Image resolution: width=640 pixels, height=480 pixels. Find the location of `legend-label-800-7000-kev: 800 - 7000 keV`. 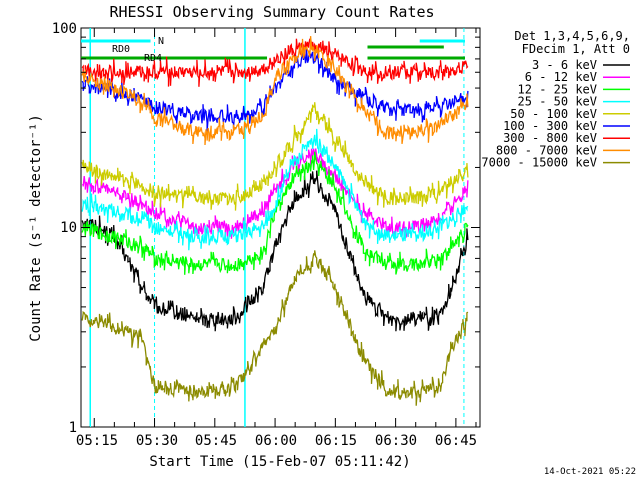

legend-label-800-7000-kev: 800 - 7000 keV is located at coordinates (546, 150).